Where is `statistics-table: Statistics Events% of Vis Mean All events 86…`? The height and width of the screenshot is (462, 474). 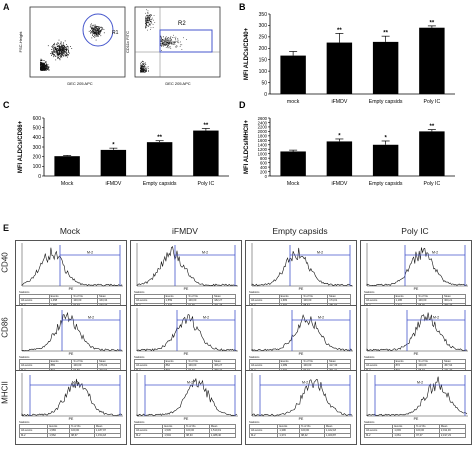 statistics-table: Statistics Events% of Vis Mean All events 86… is located at coordinates (185, 364).